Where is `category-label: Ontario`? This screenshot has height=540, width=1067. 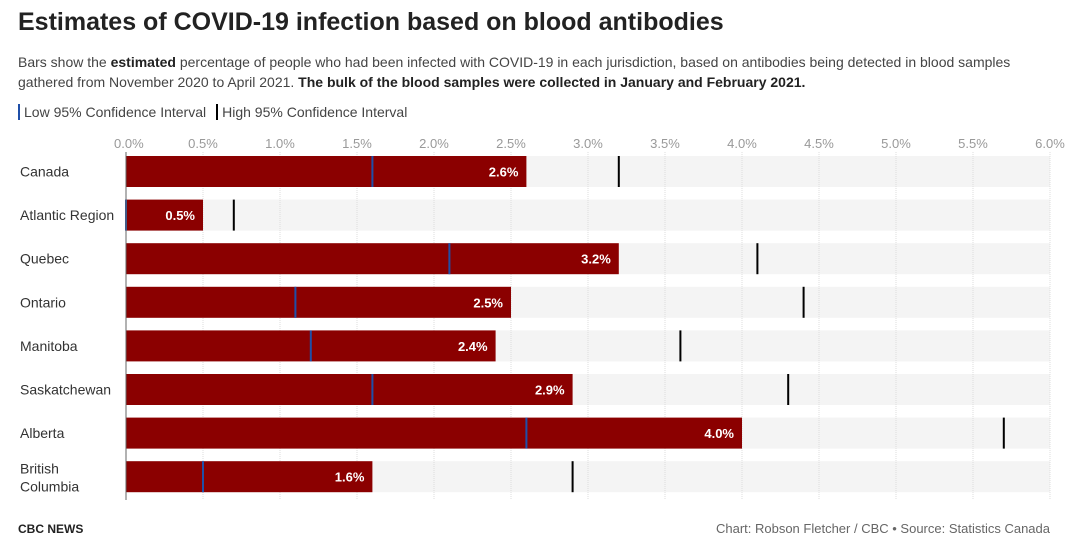
category-label: Ontario is located at coordinates (43, 302).